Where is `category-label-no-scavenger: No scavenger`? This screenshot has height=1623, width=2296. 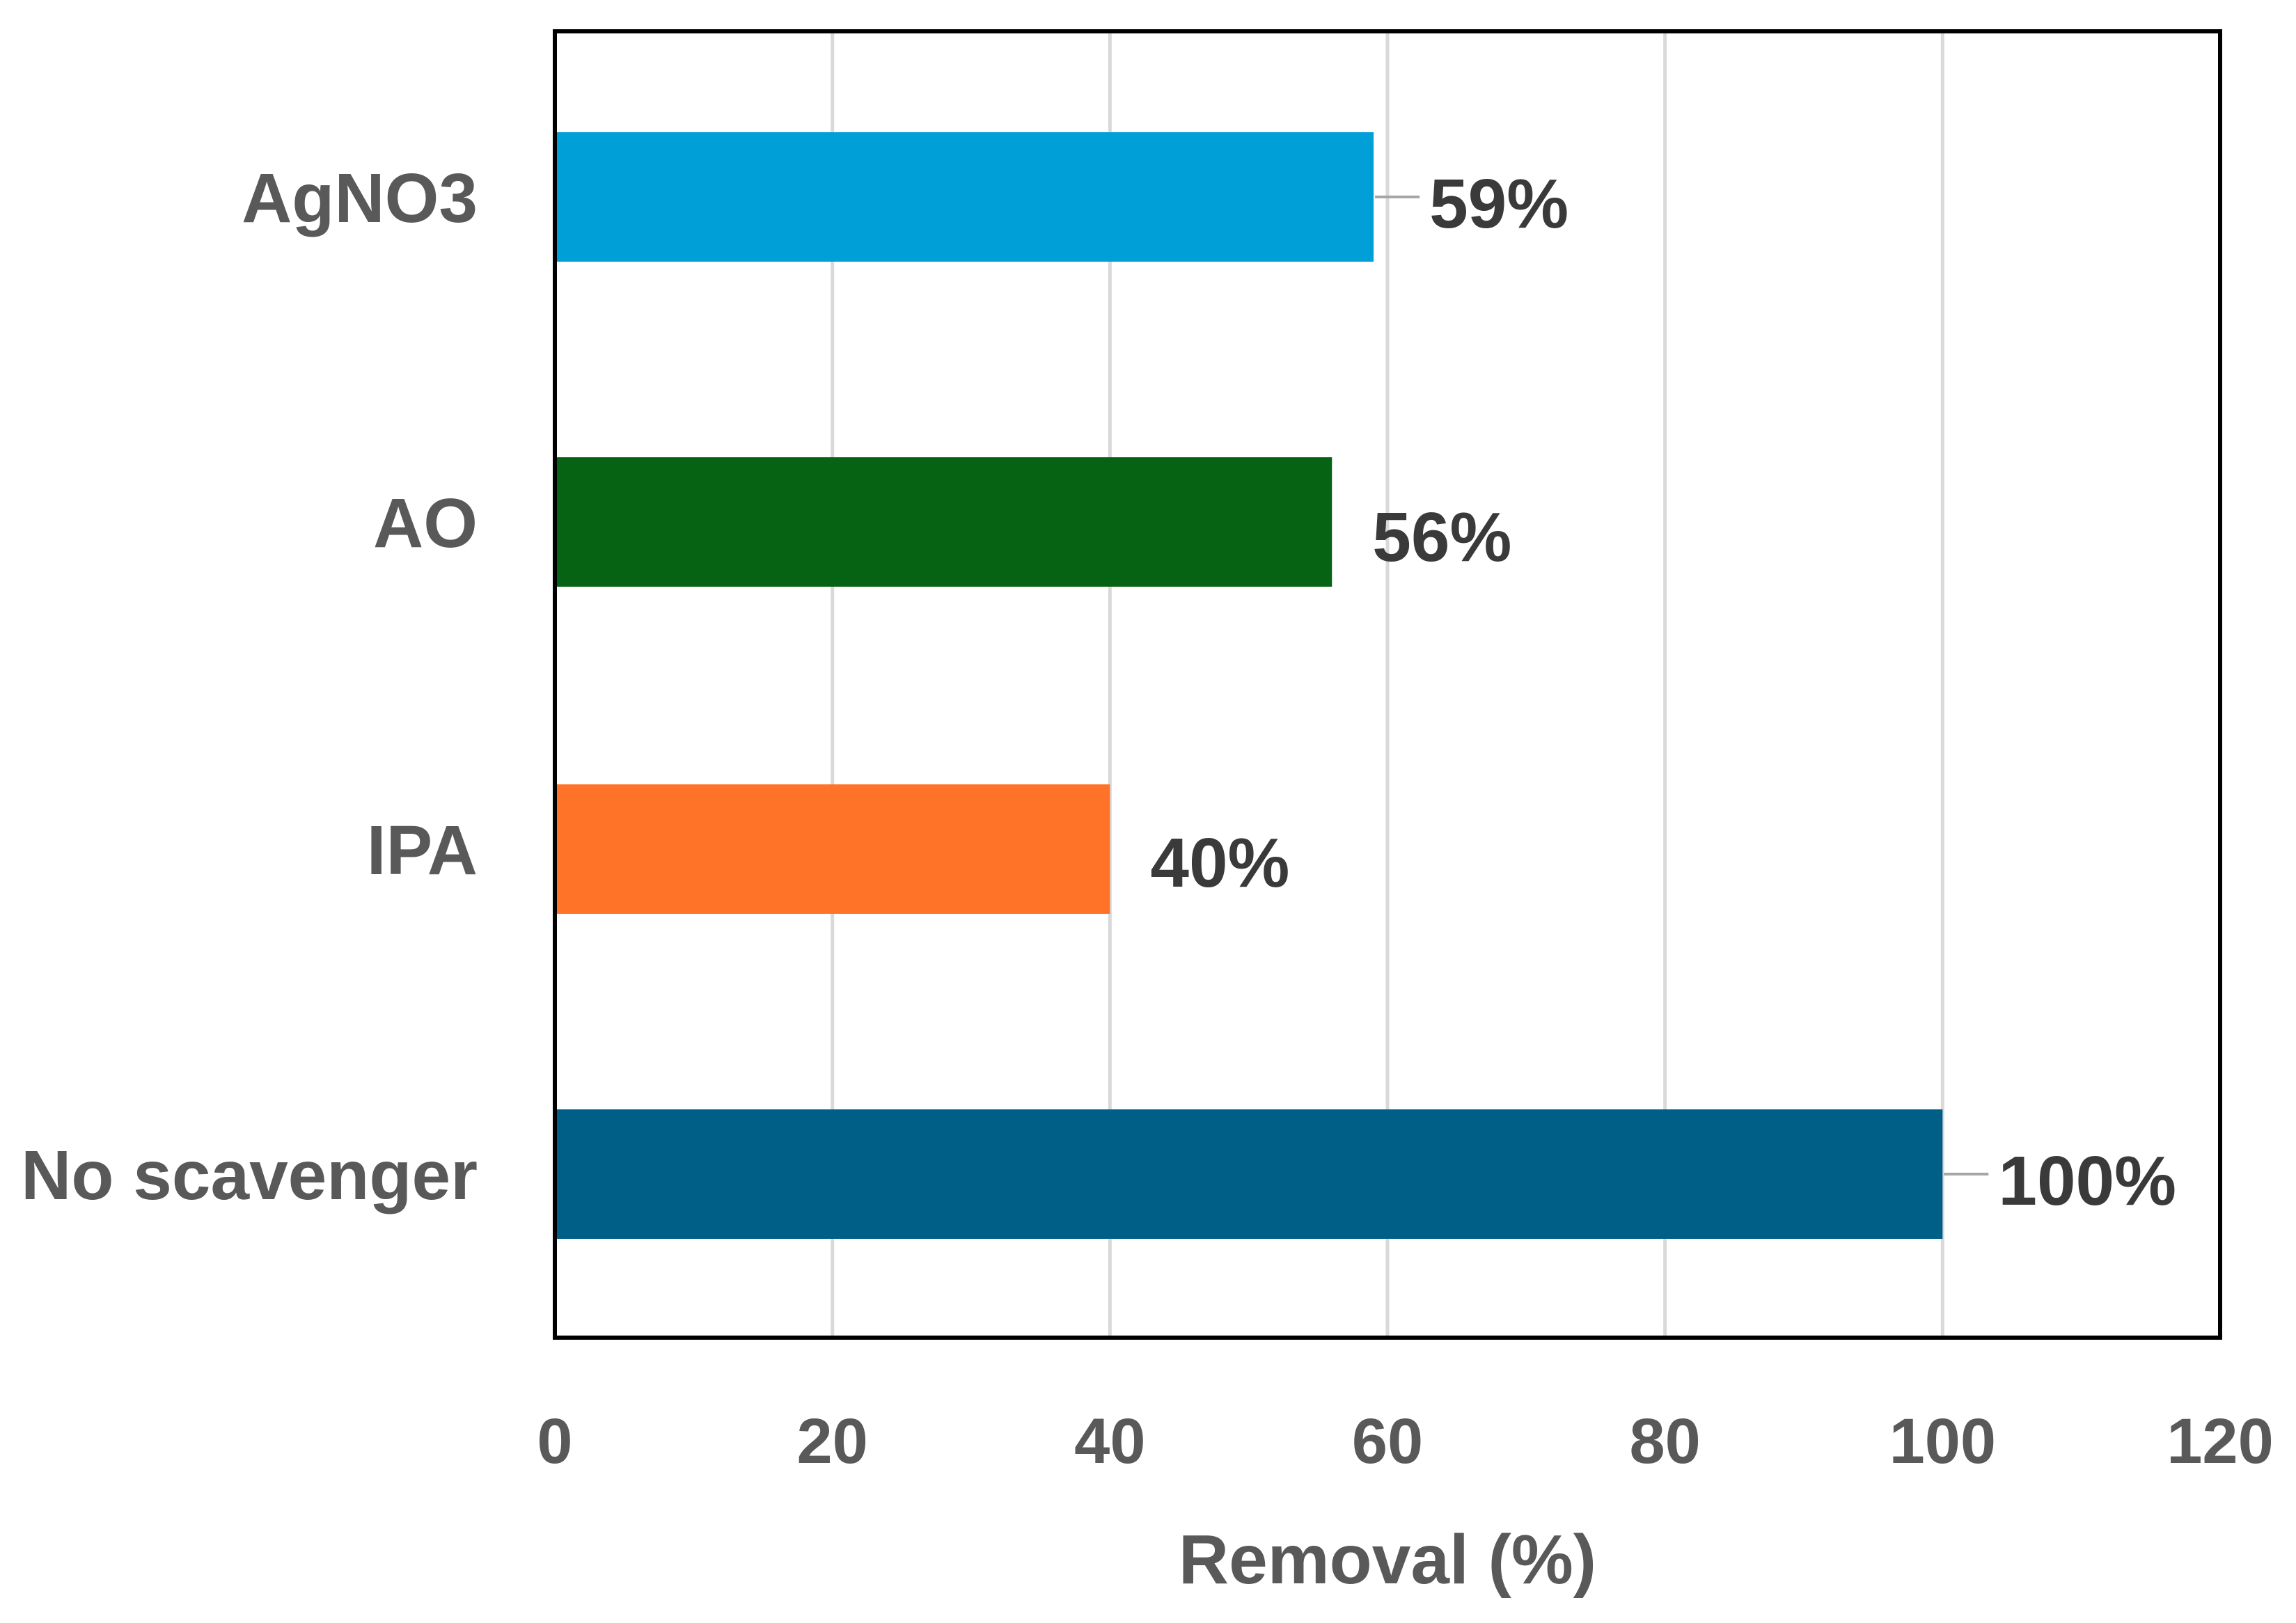 category-label-no-scavenger: No scavenger is located at coordinates (249, 1175).